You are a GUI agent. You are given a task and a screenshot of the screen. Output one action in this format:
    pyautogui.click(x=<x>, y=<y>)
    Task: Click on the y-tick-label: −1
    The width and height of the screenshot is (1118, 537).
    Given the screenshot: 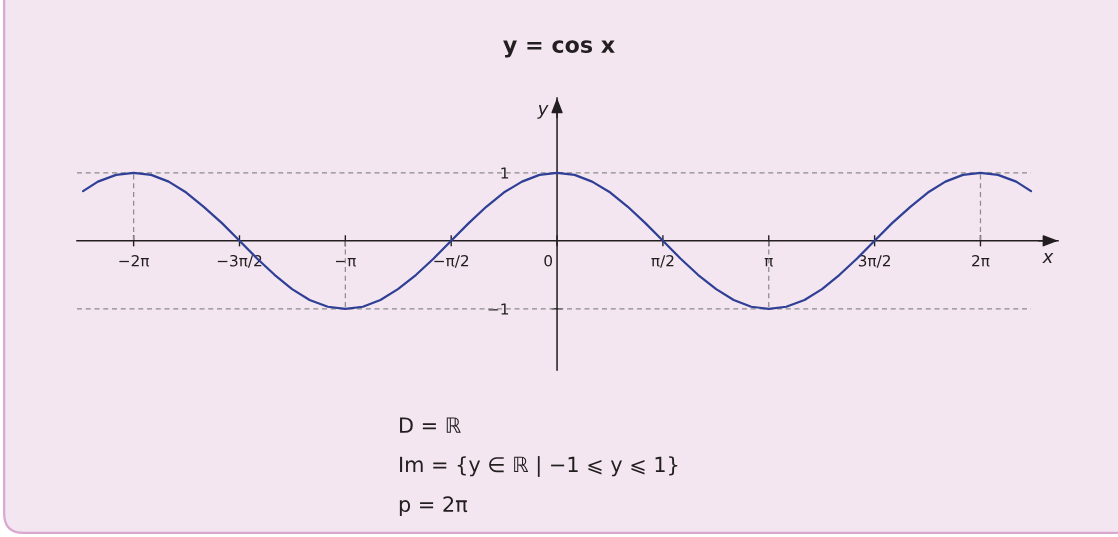 What is the action you would take?
    pyautogui.click(x=498, y=309)
    